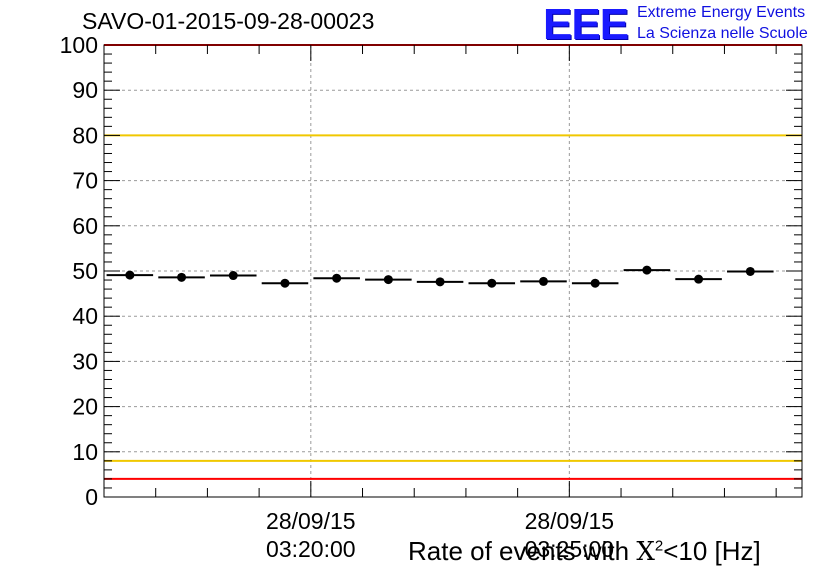  I want to click on y-tick-label: 30, so click(85, 361).